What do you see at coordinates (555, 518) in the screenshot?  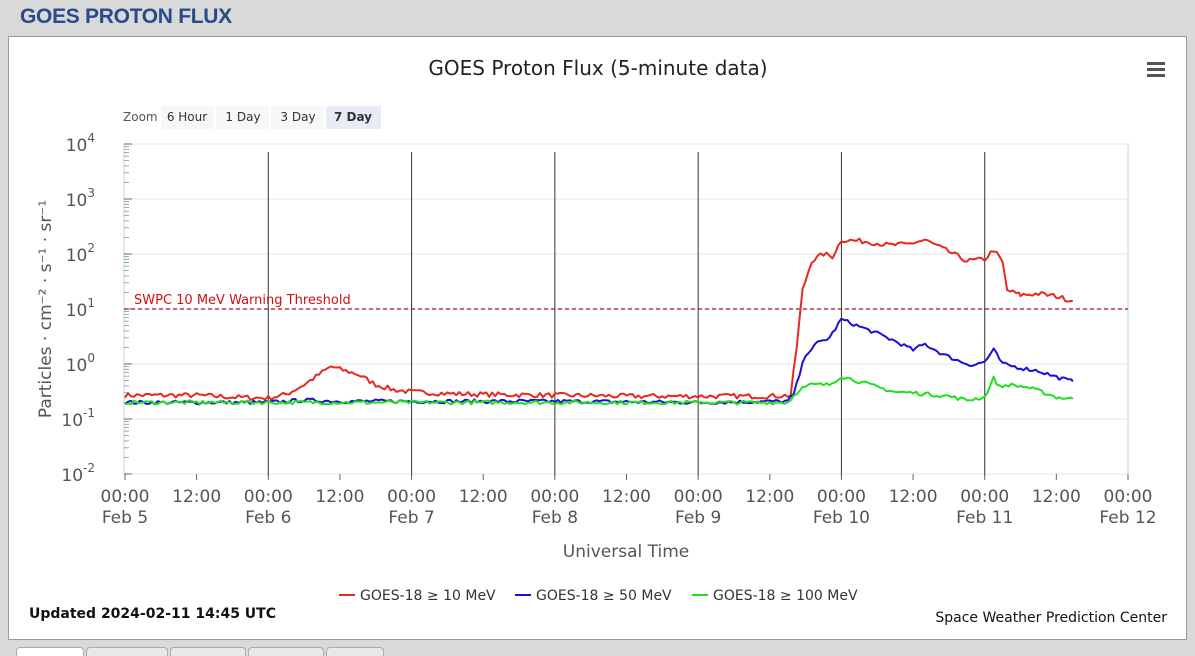 I see `x-tick-date: Feb 8` at bounding box center [555, 518].